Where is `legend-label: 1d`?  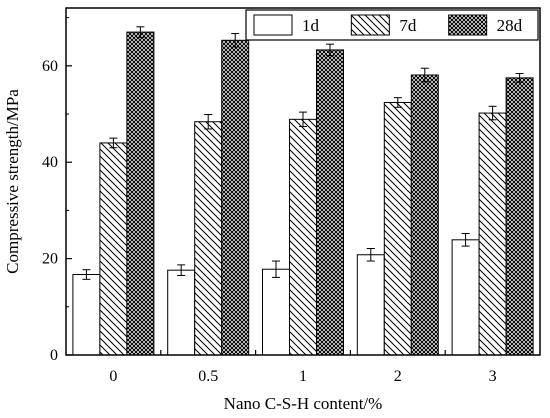
legend-label: 1d is located at coordinates (311, 25).